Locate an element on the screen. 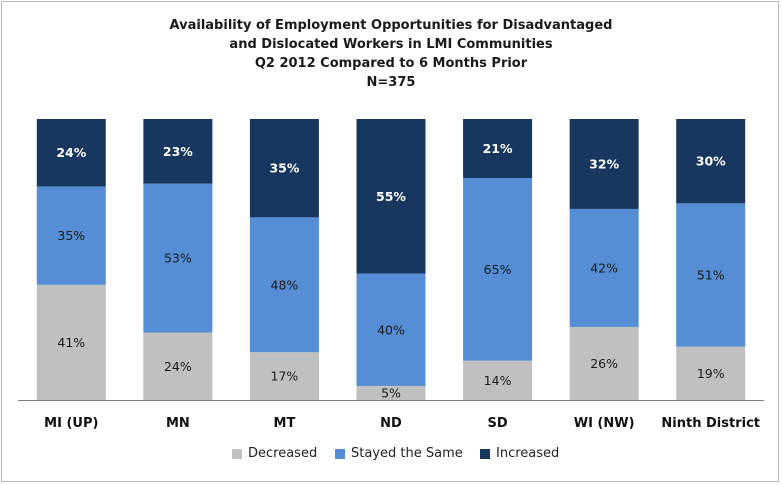  category-label-wi-nw: WI (NW) is located at coordinates (604, 423).